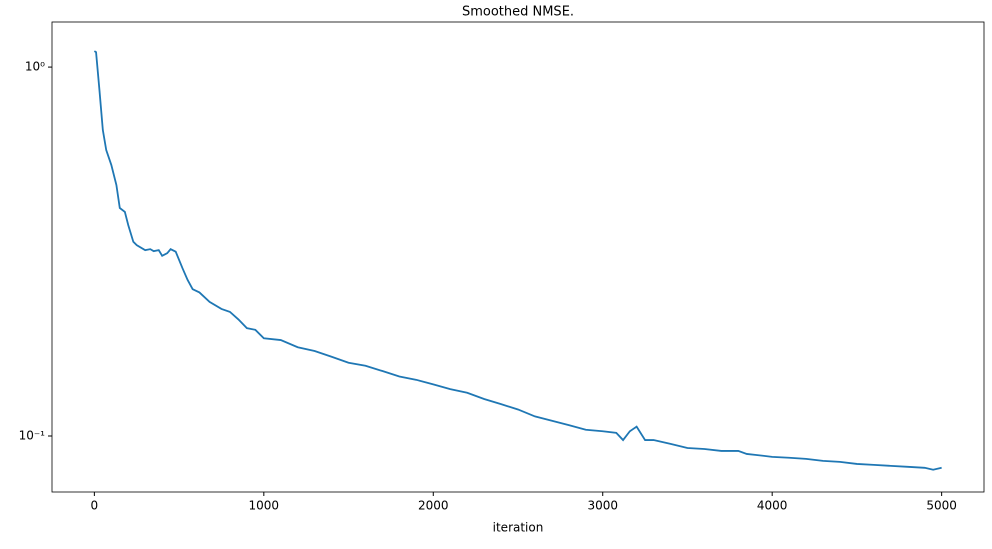 This screenshot has width=992, height=549. What do you see at coordinates (264, 506) in the screenshot?
I see `x-tick-label: 1000` at bounding box center [264, 506].